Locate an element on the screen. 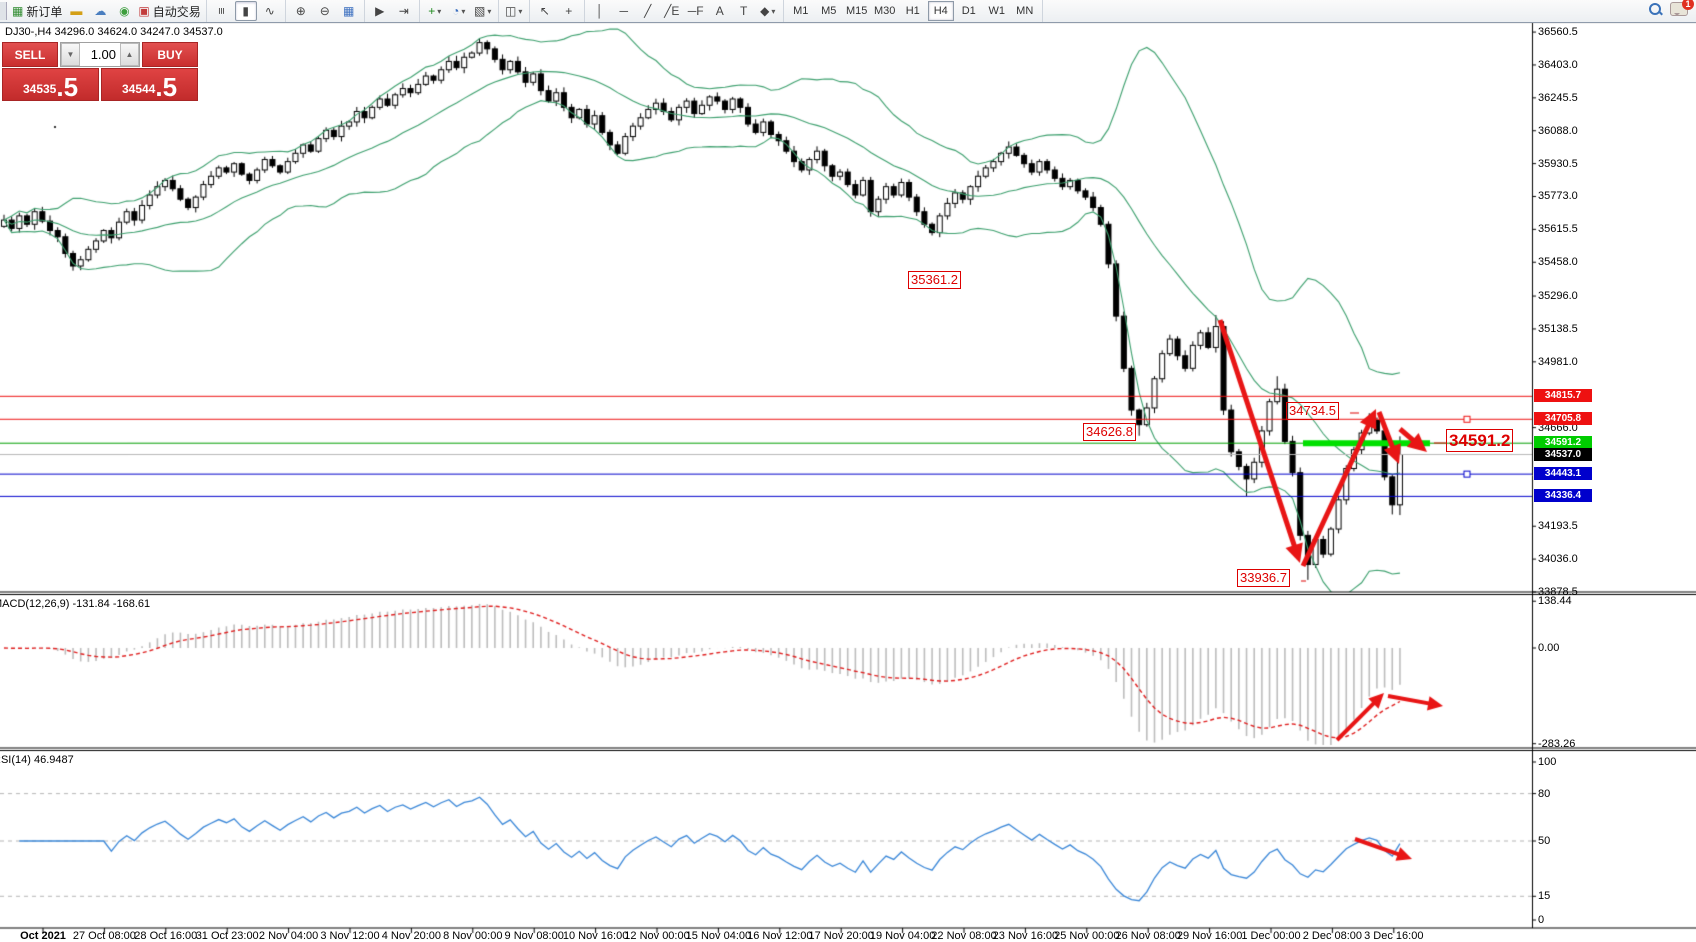 The width and height of the screenshot is (1696, 942). community-button: ☁ is located at coordinates (100, 11).